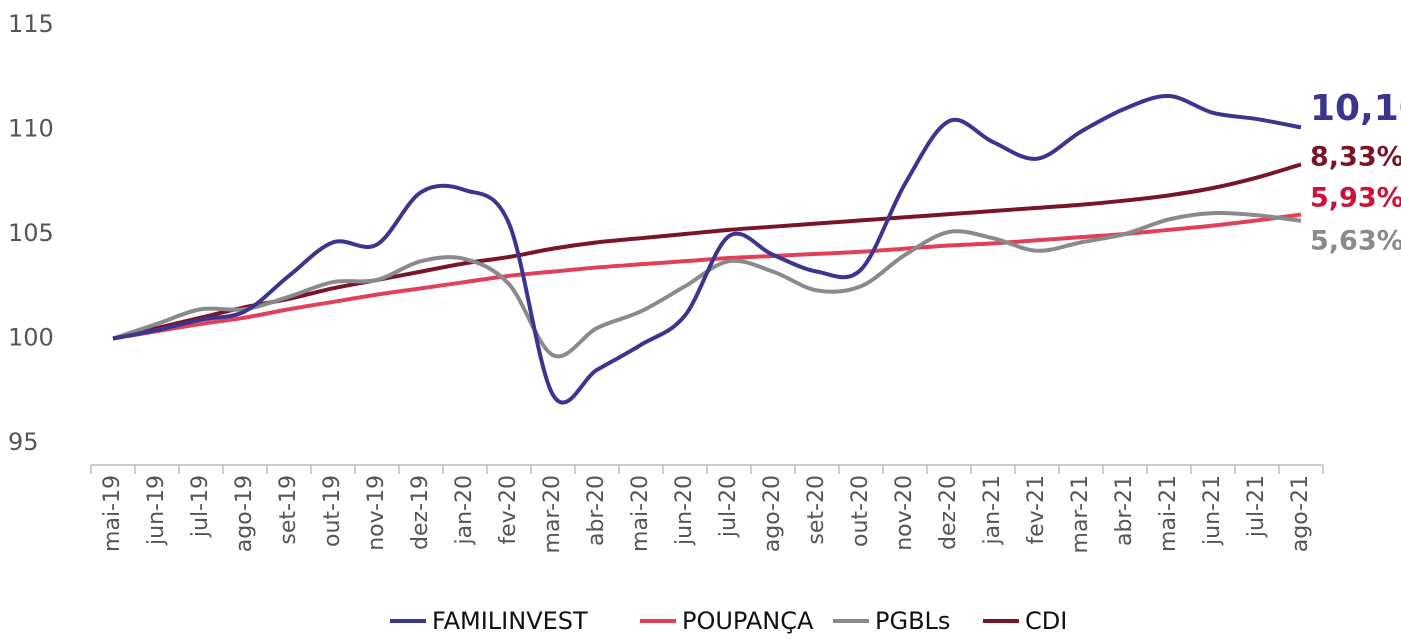  What do you see at coordinates (684, 510) in the screenshot?
I see `x-tick-label: jun-20` at bounding box center [684, 510].